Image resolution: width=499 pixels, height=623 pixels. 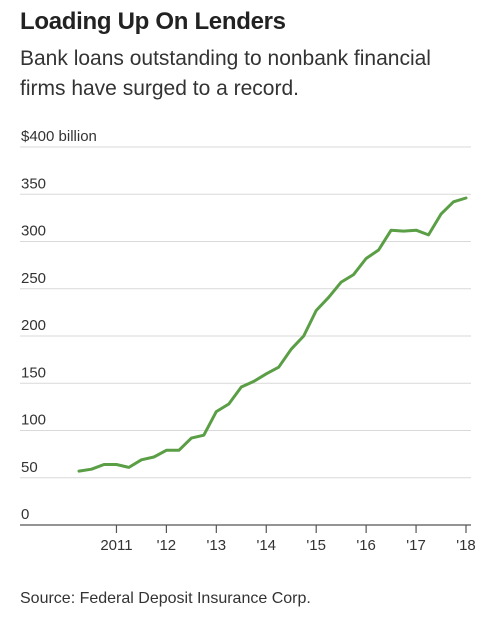 I want to click on y-tick-label: 200, so click(x=33, y=325).